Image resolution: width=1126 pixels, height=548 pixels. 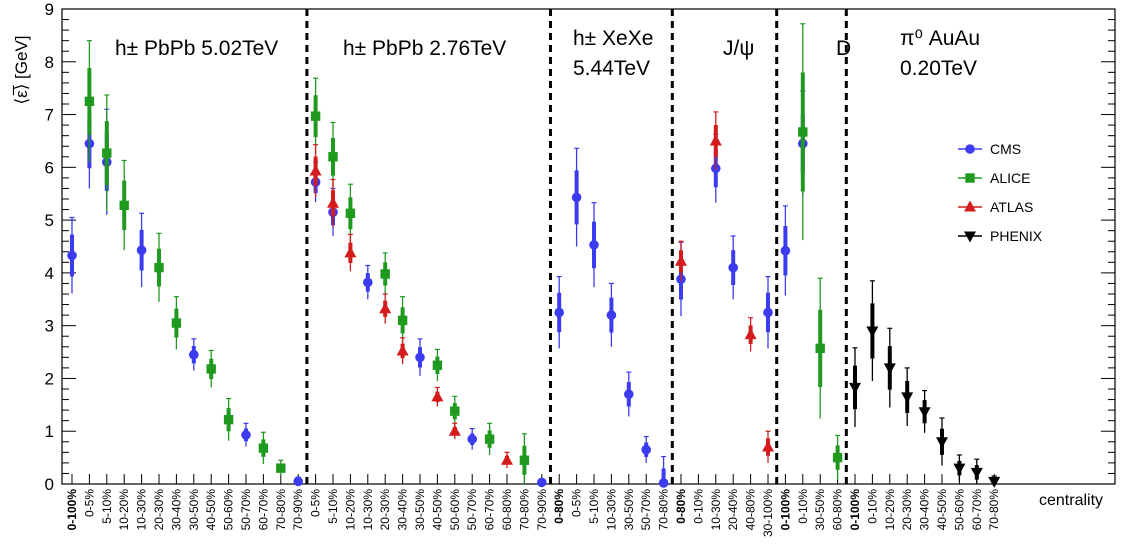 I want to click on legend-label: ALICE, so click(x=1010, y=178).